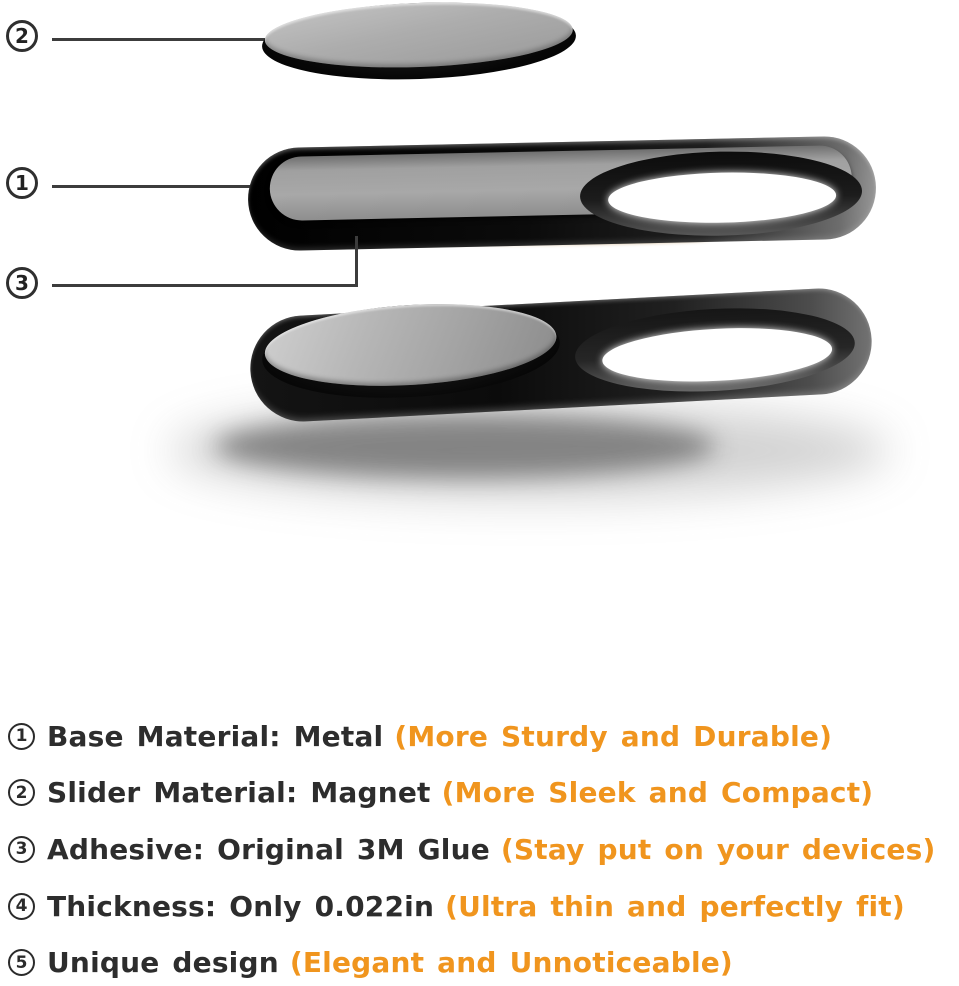 Image resolution: width=959 pixels, height=986 pixels. Describe the element at coordinates (356, 261) in the screenshot. I see `callout-3-leader-line-vertical` at that location.